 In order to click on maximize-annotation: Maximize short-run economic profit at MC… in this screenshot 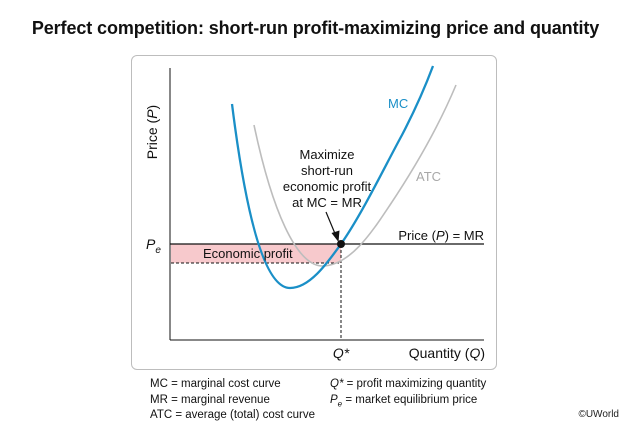, I will do `click(327, 178)`.